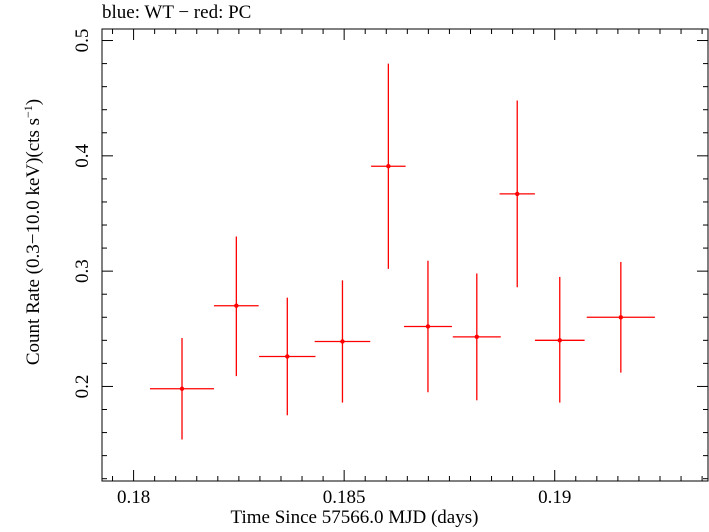 The image size is (709, 532). What do you see at coordinates (82, 155) in the screenshot?
I see `y-tick-label: 0.4` at bounding box center [82, 155].